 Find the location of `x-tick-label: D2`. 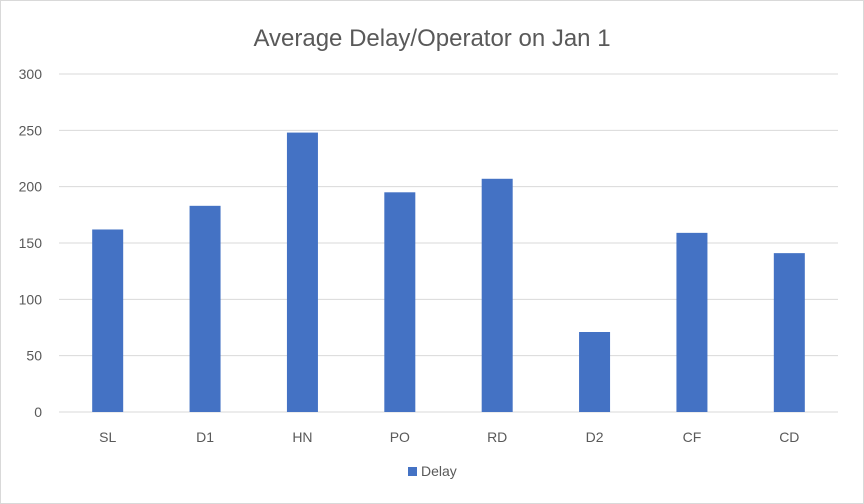

x-tick-label: D2 is located at coordinates (595, 437).